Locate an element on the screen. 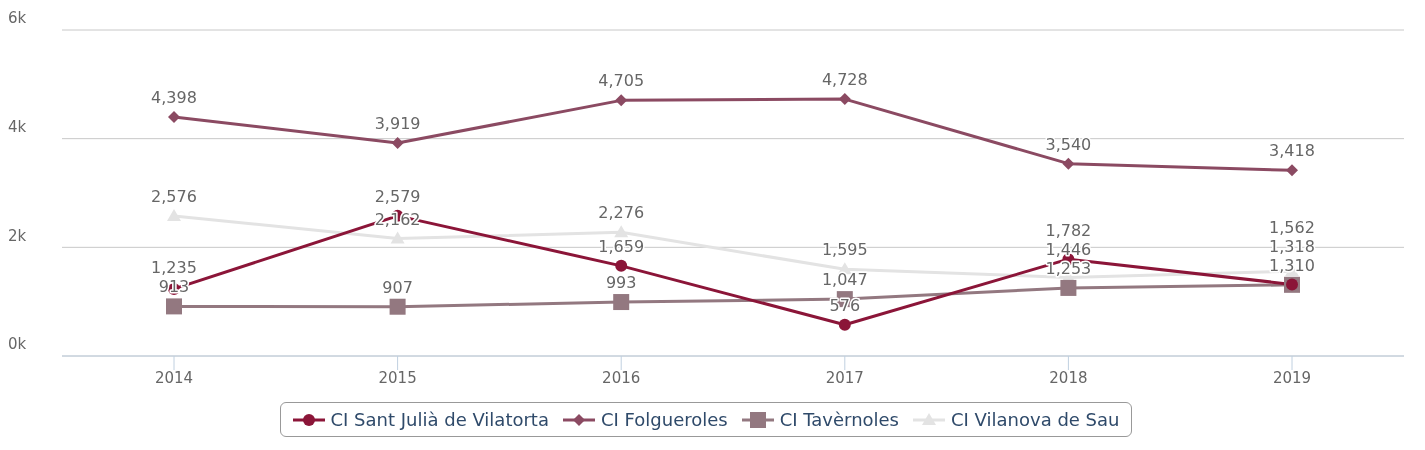 Image resolution: width=1425 pixels, height=450 pixels. data-label: 993 is located at coordinates (621, 283).